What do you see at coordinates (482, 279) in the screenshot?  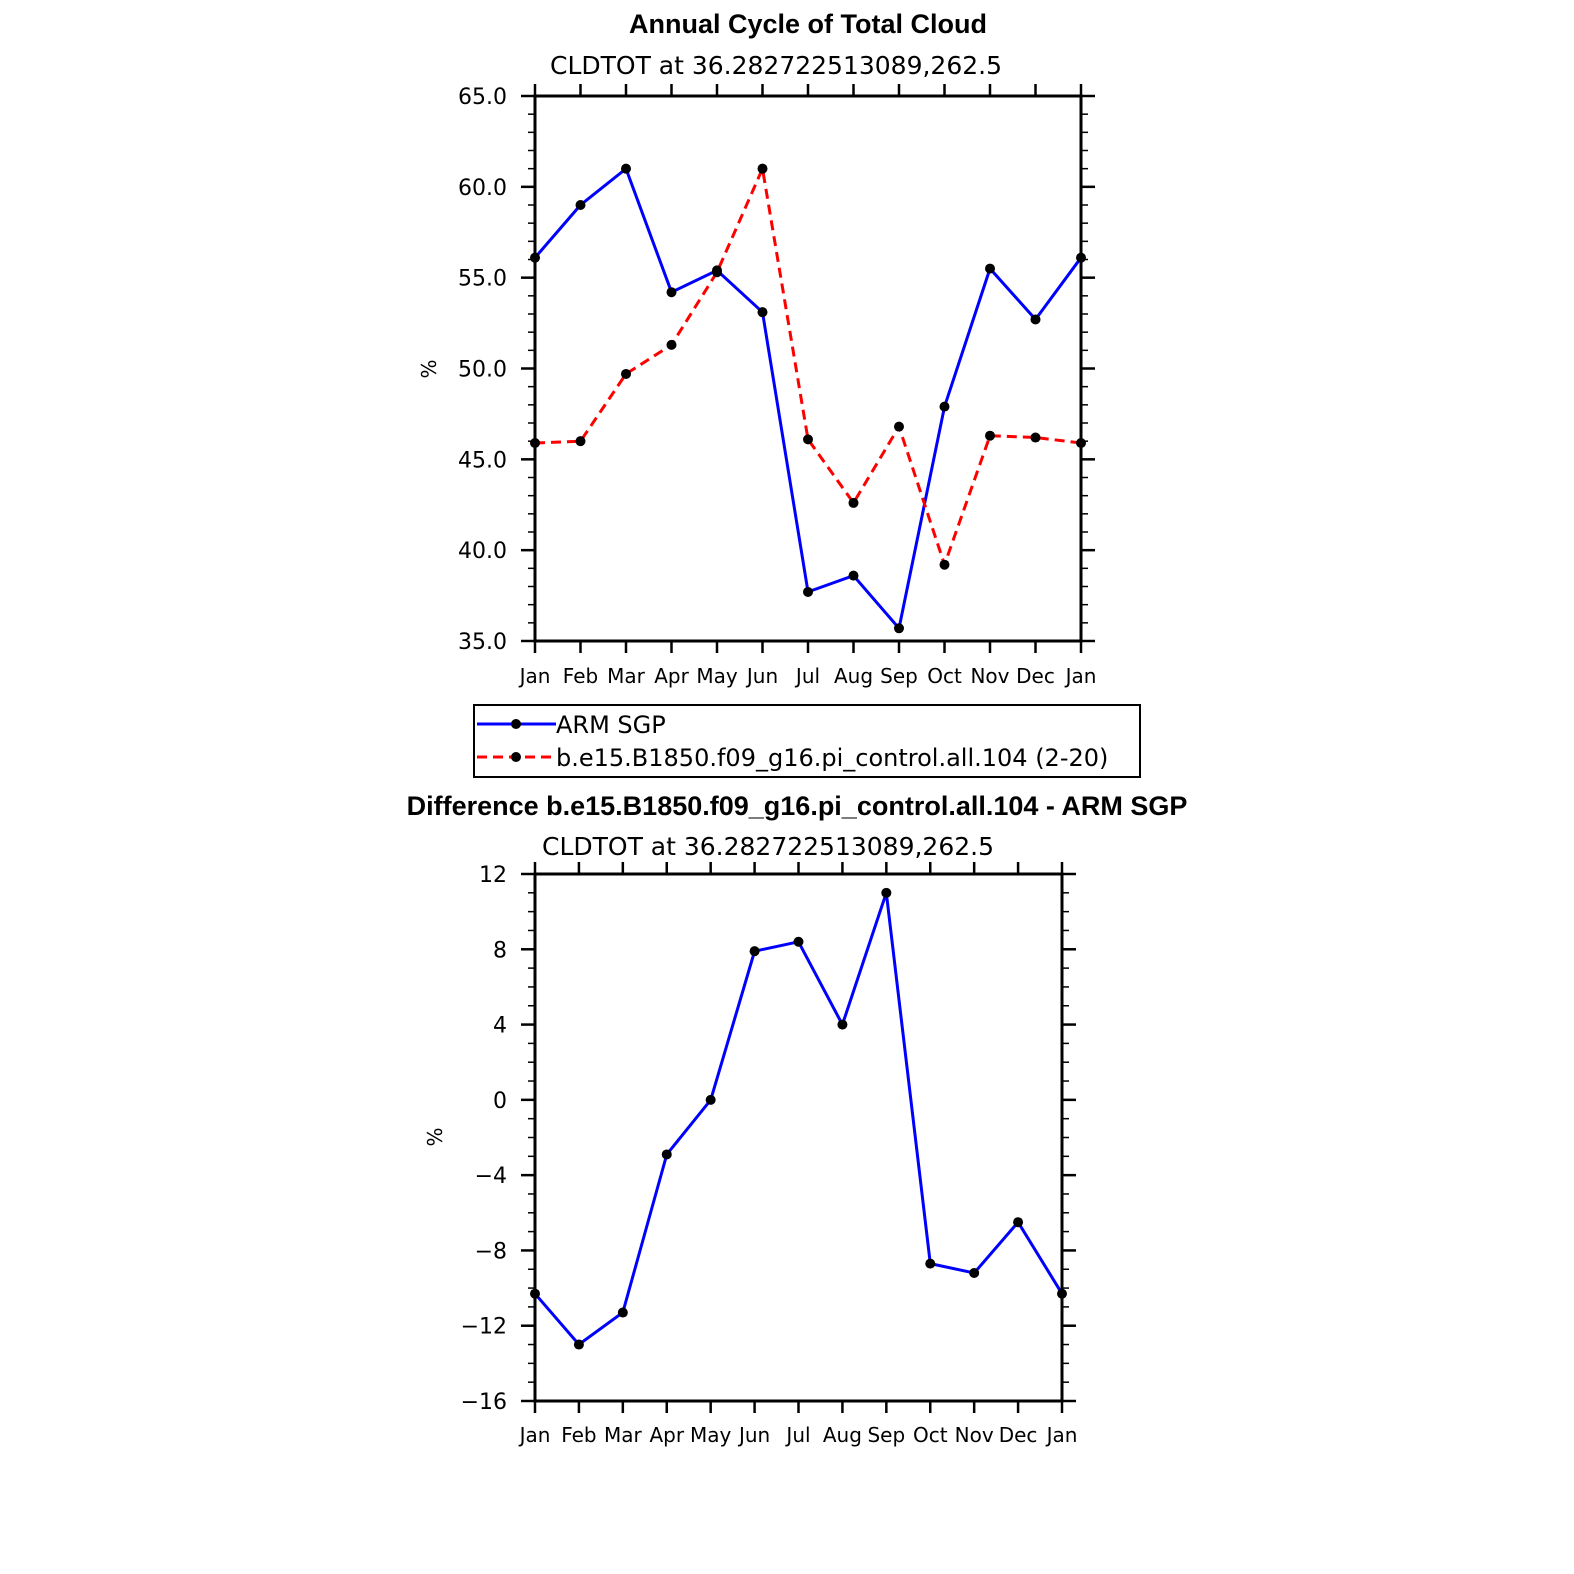 I see `y-tick-label: 55.0` at bounding box center [482, 279].